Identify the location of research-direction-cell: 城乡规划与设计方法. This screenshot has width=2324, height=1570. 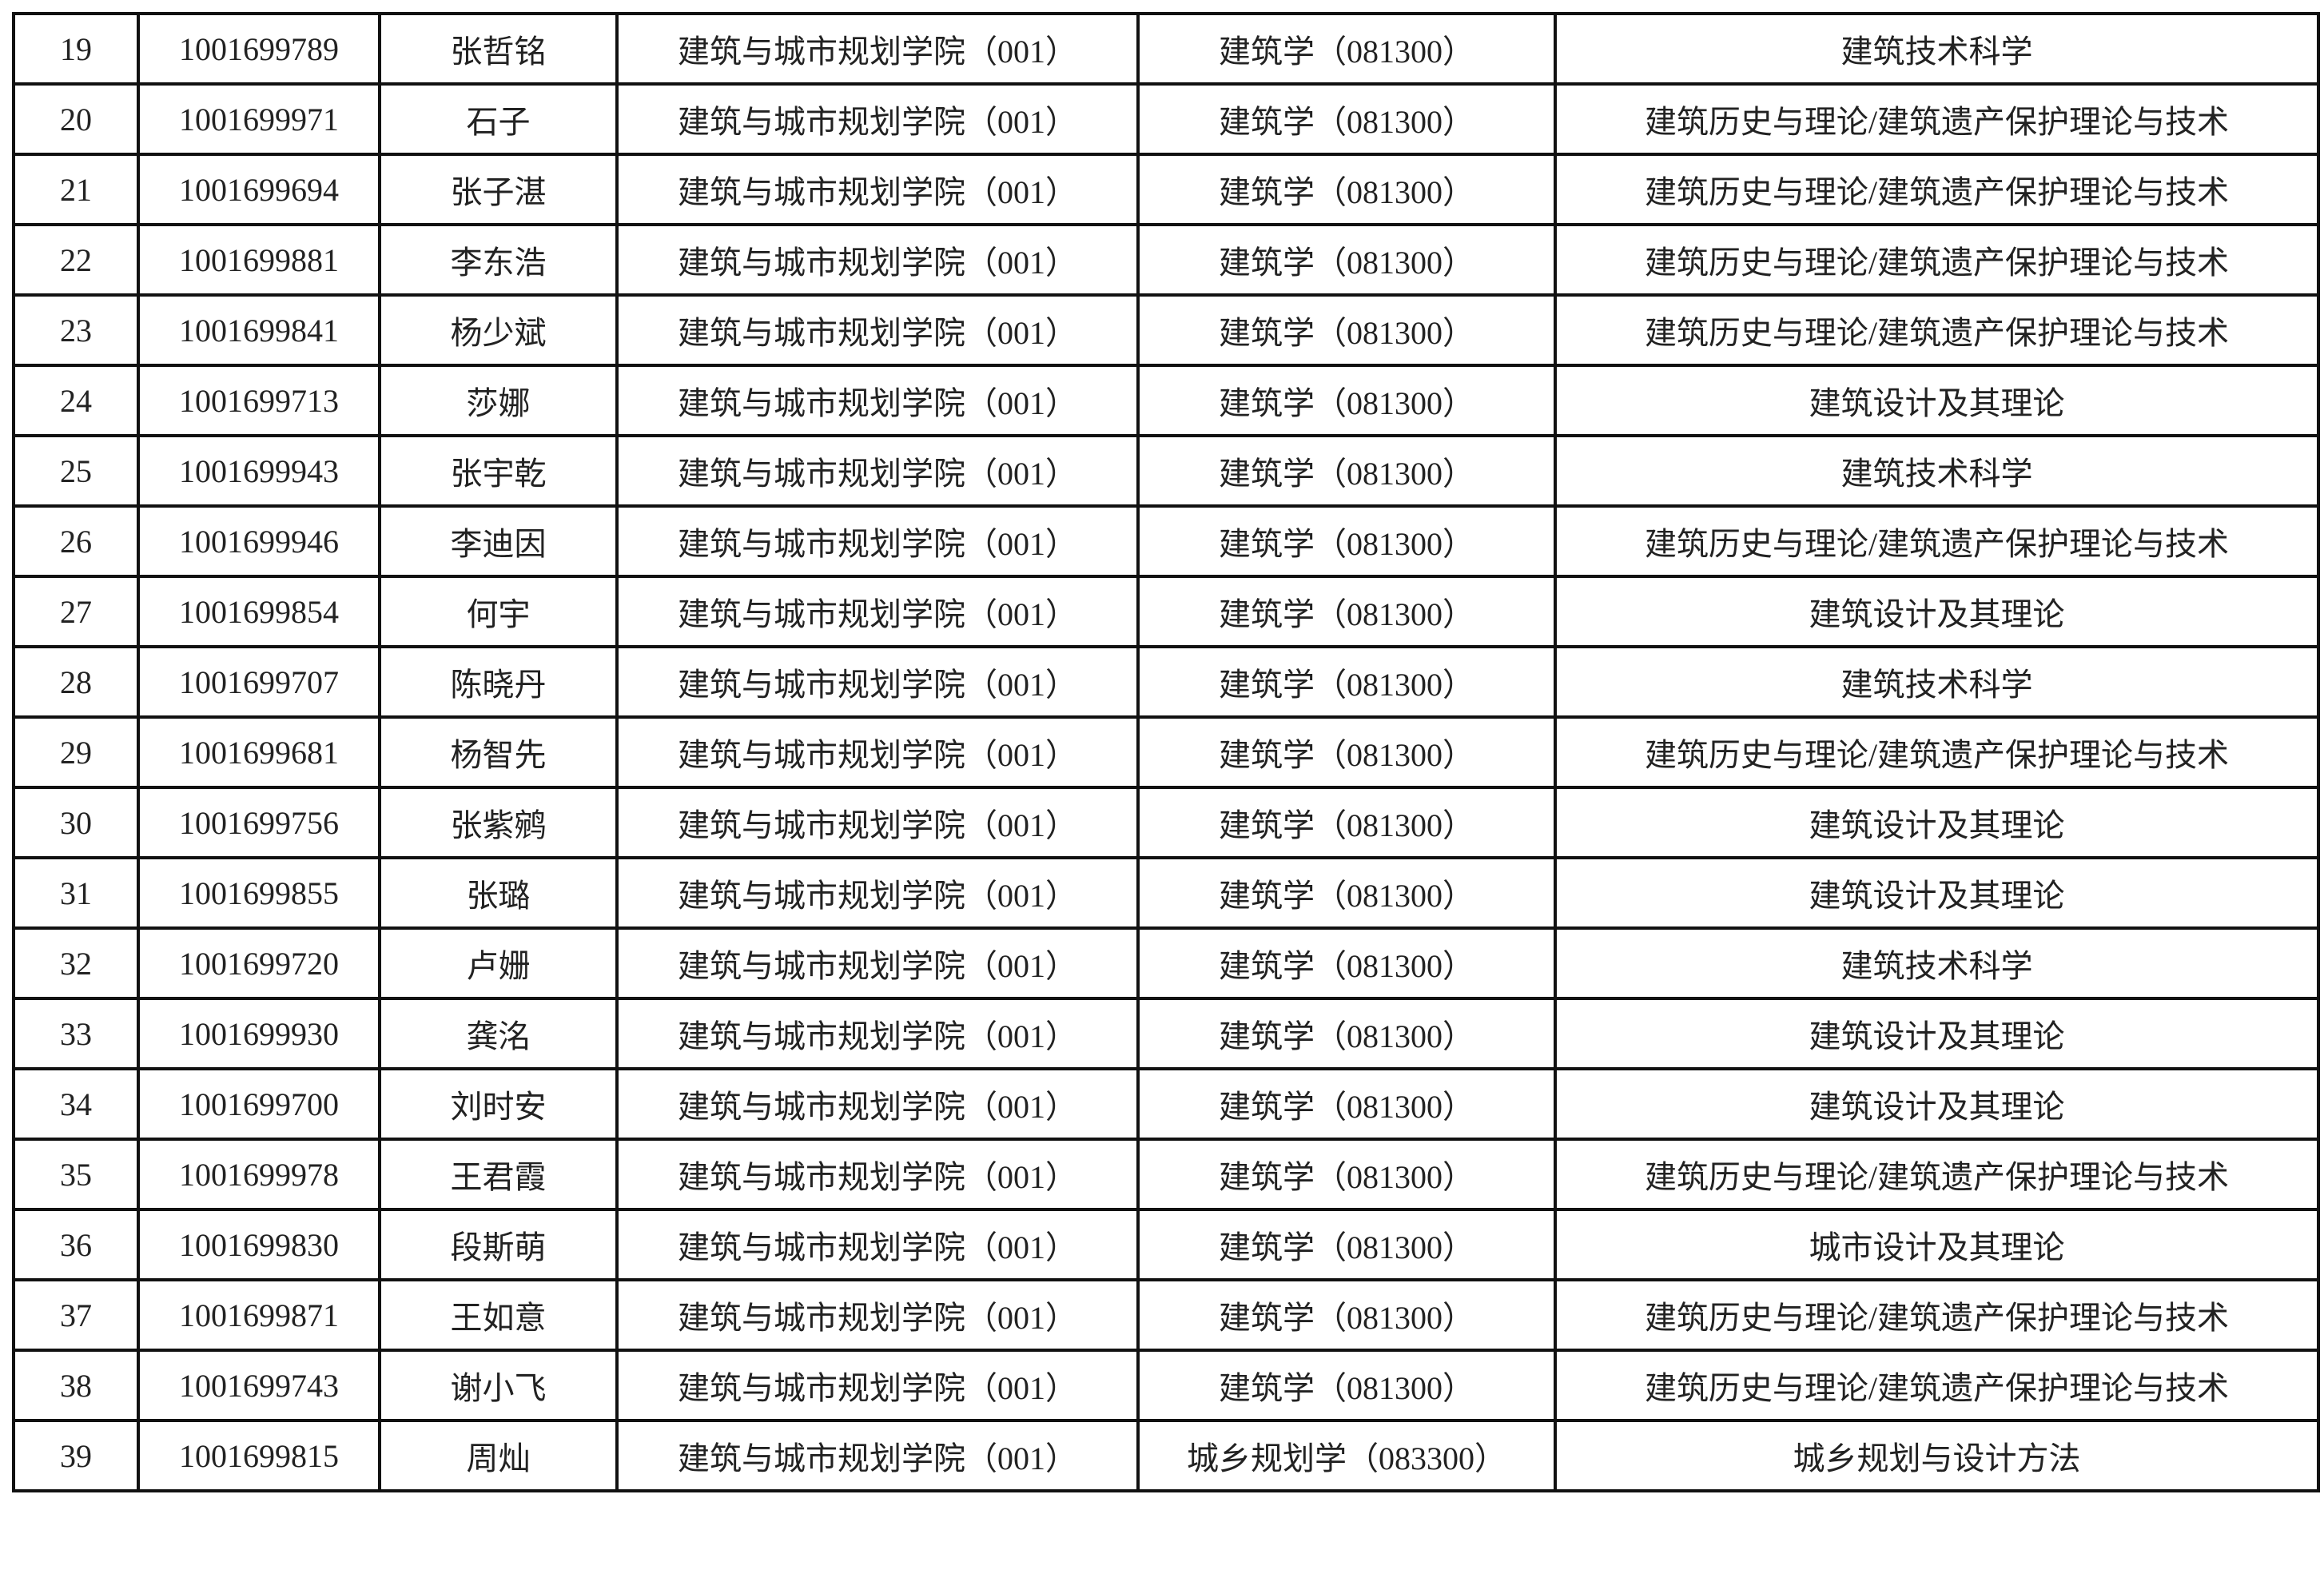
(1937, 1455).